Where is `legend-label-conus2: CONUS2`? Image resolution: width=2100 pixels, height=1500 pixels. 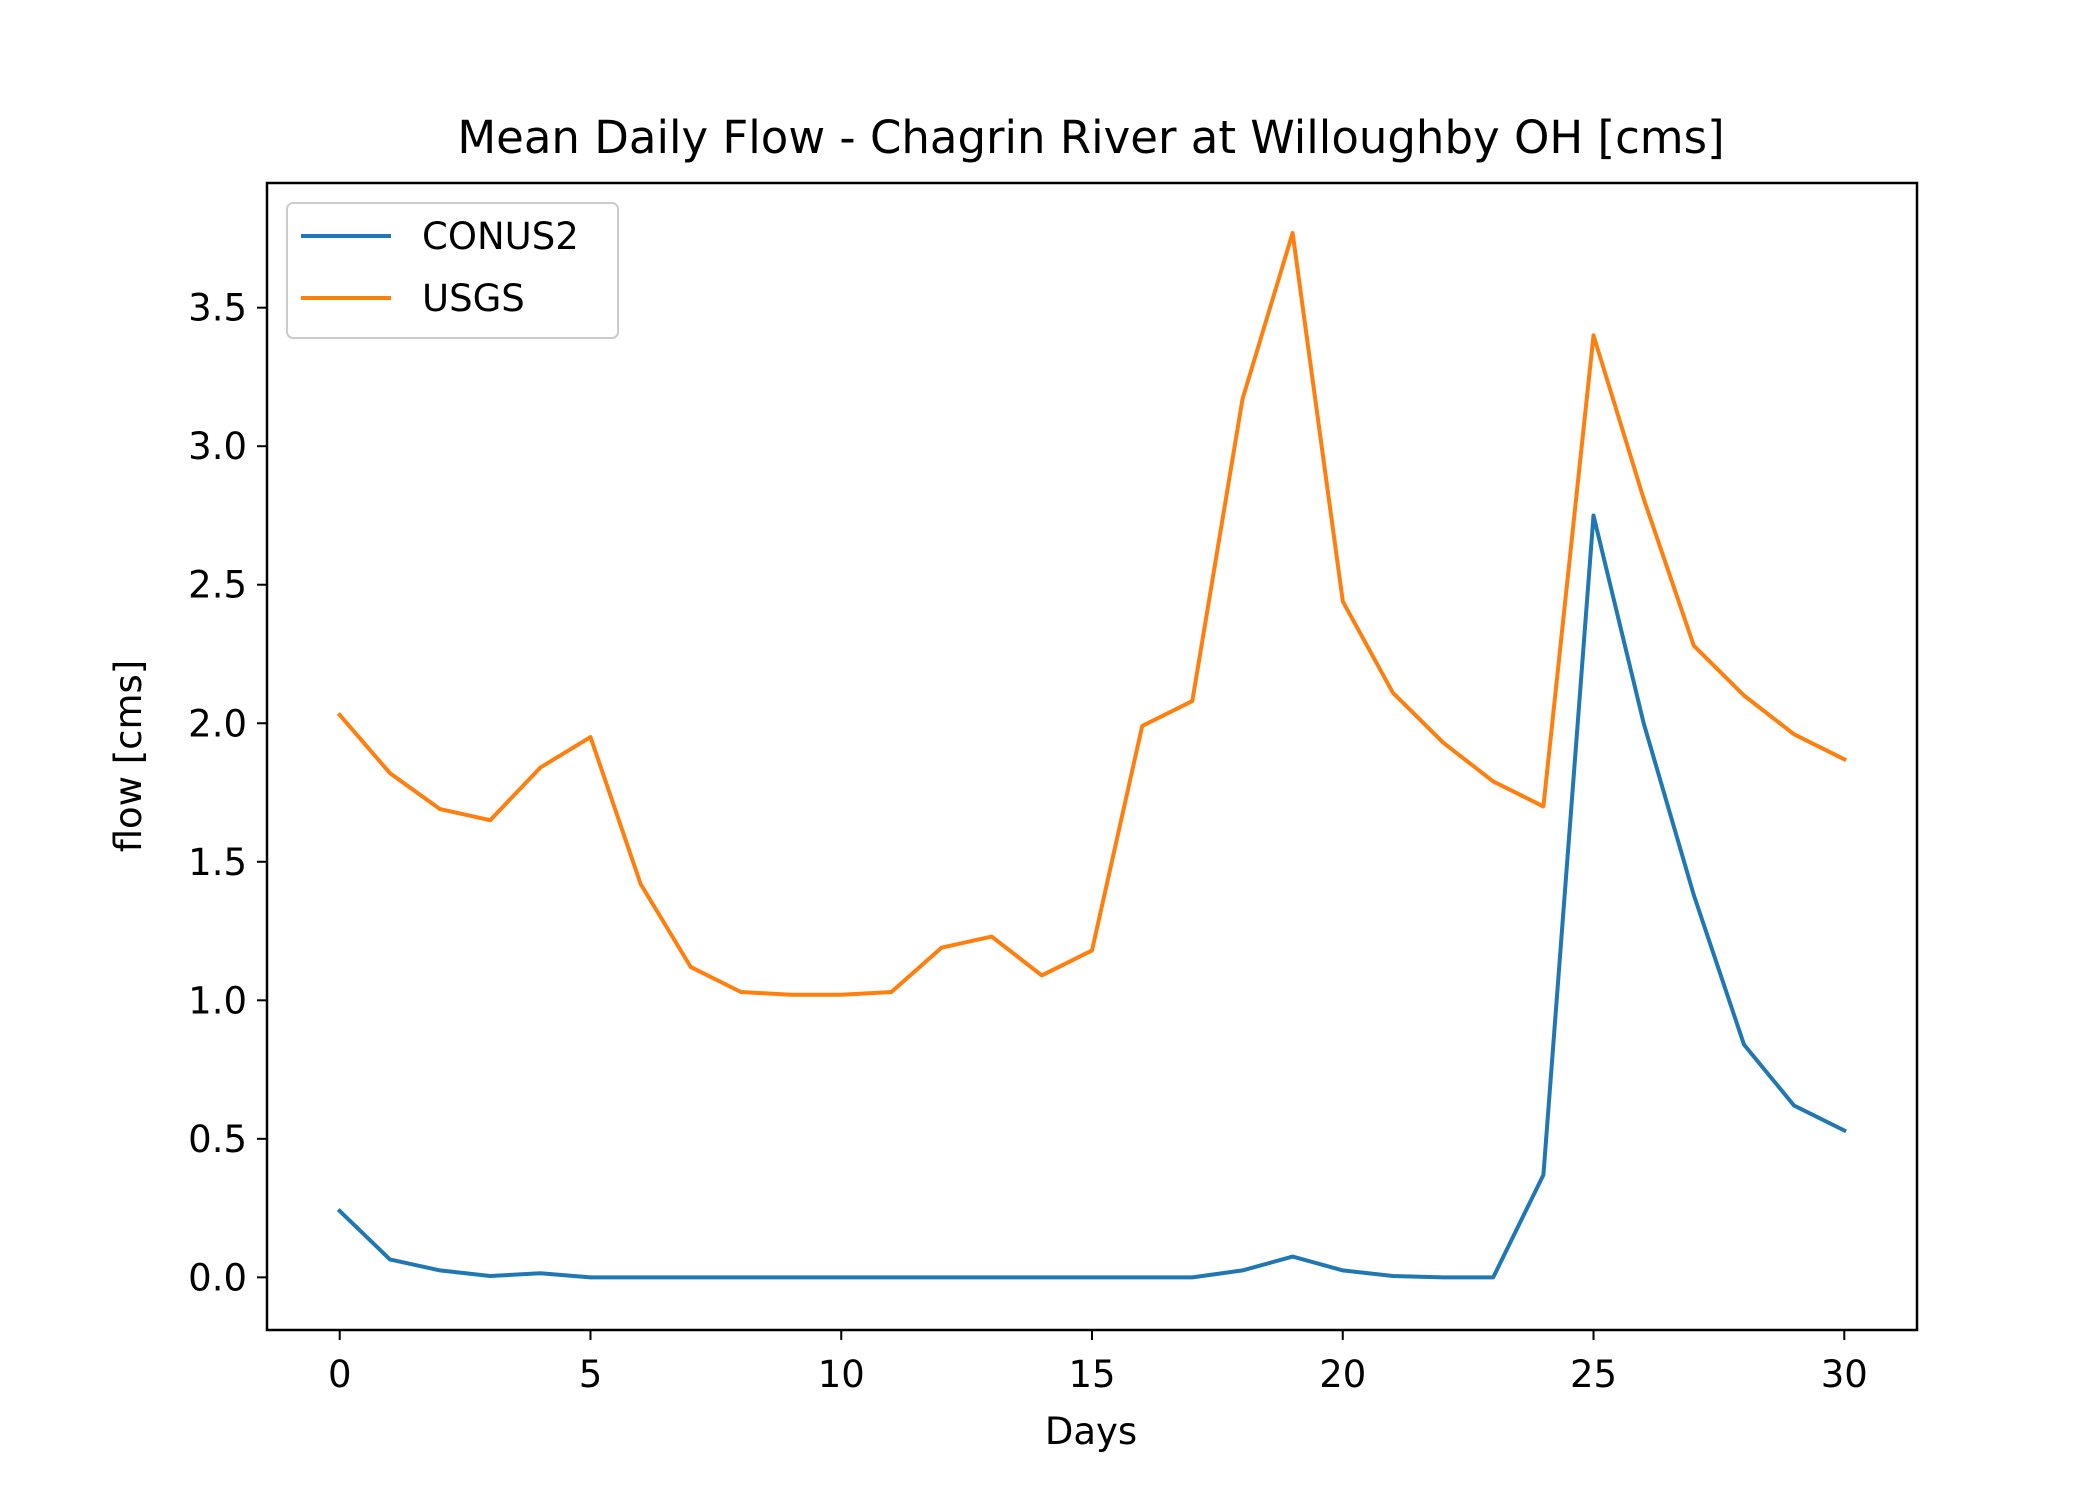 legend-label-conus2: CONUS2 is located at coordinates (500, 236).